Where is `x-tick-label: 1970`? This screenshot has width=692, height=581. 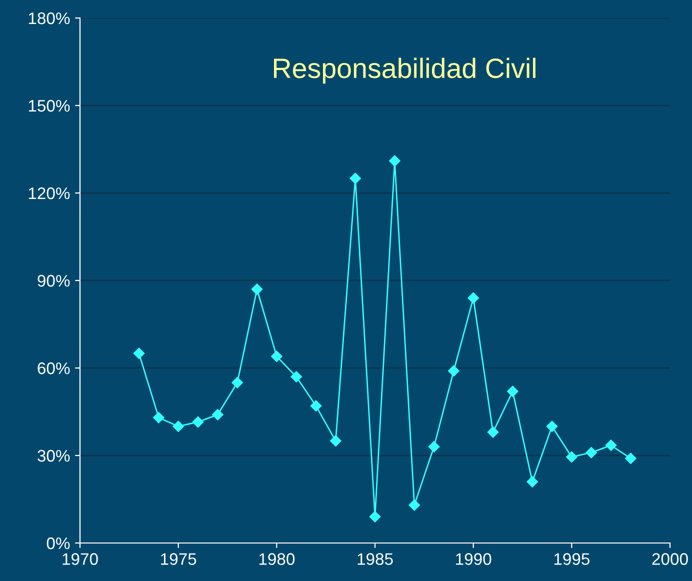
x-tick-label: 1970 is located at coordinates (80, 559).